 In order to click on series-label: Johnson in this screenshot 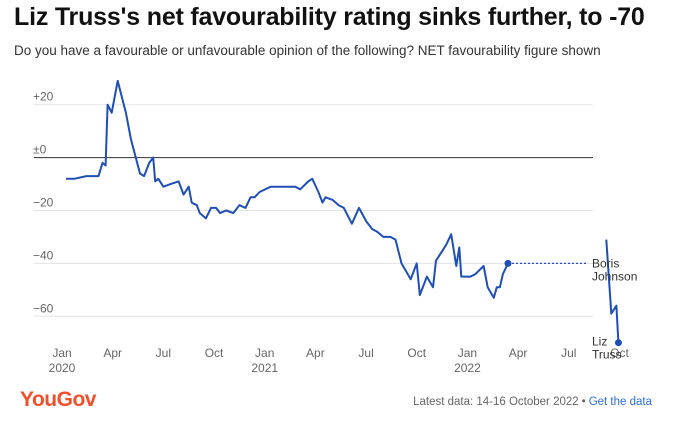, I will do `click(614, 276)`.